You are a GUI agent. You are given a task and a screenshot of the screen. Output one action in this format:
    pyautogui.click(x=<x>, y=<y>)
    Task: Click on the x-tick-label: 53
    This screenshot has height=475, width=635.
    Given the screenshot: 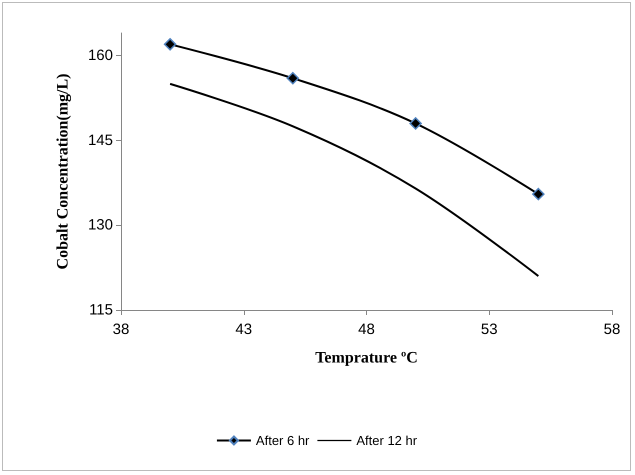 What is the action you would take?
    pyautogui.click(x=489, y=329)
    